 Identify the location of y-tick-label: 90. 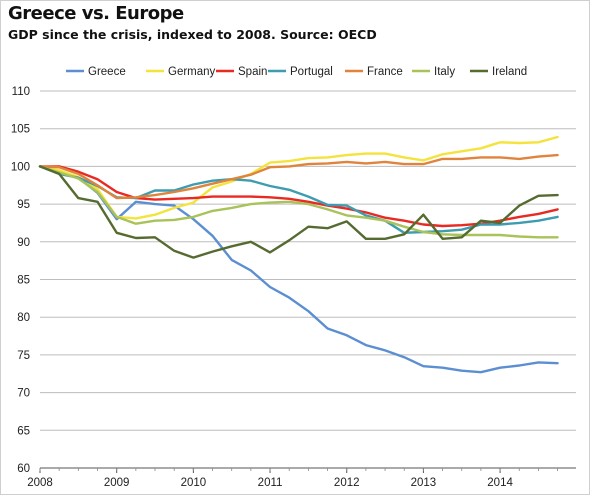
(23, 243).